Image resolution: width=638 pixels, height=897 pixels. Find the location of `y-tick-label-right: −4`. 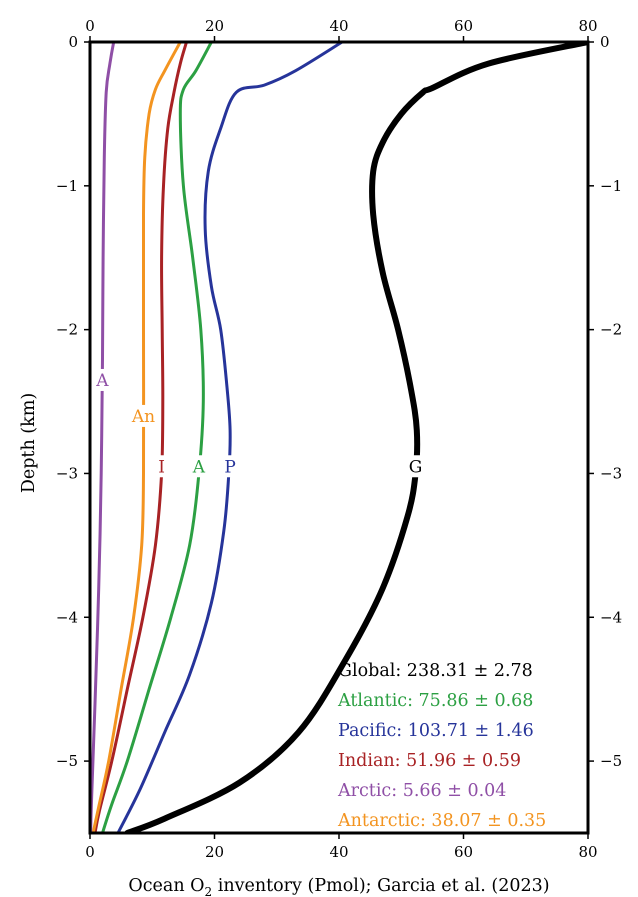

y-tick-label-right: −4 is located at coordinates (611, 617).